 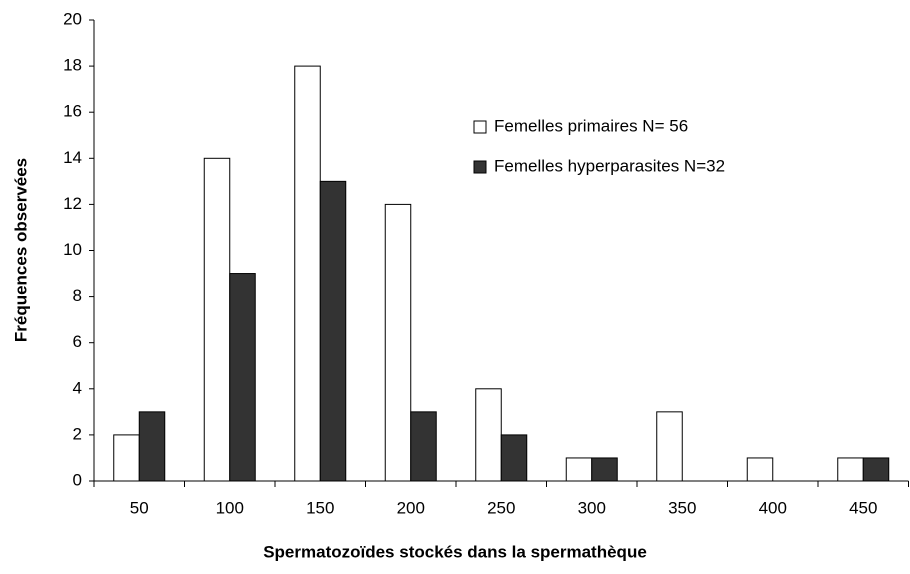 I want to click on x-tick-label: 150, so click(x=320, y=507).